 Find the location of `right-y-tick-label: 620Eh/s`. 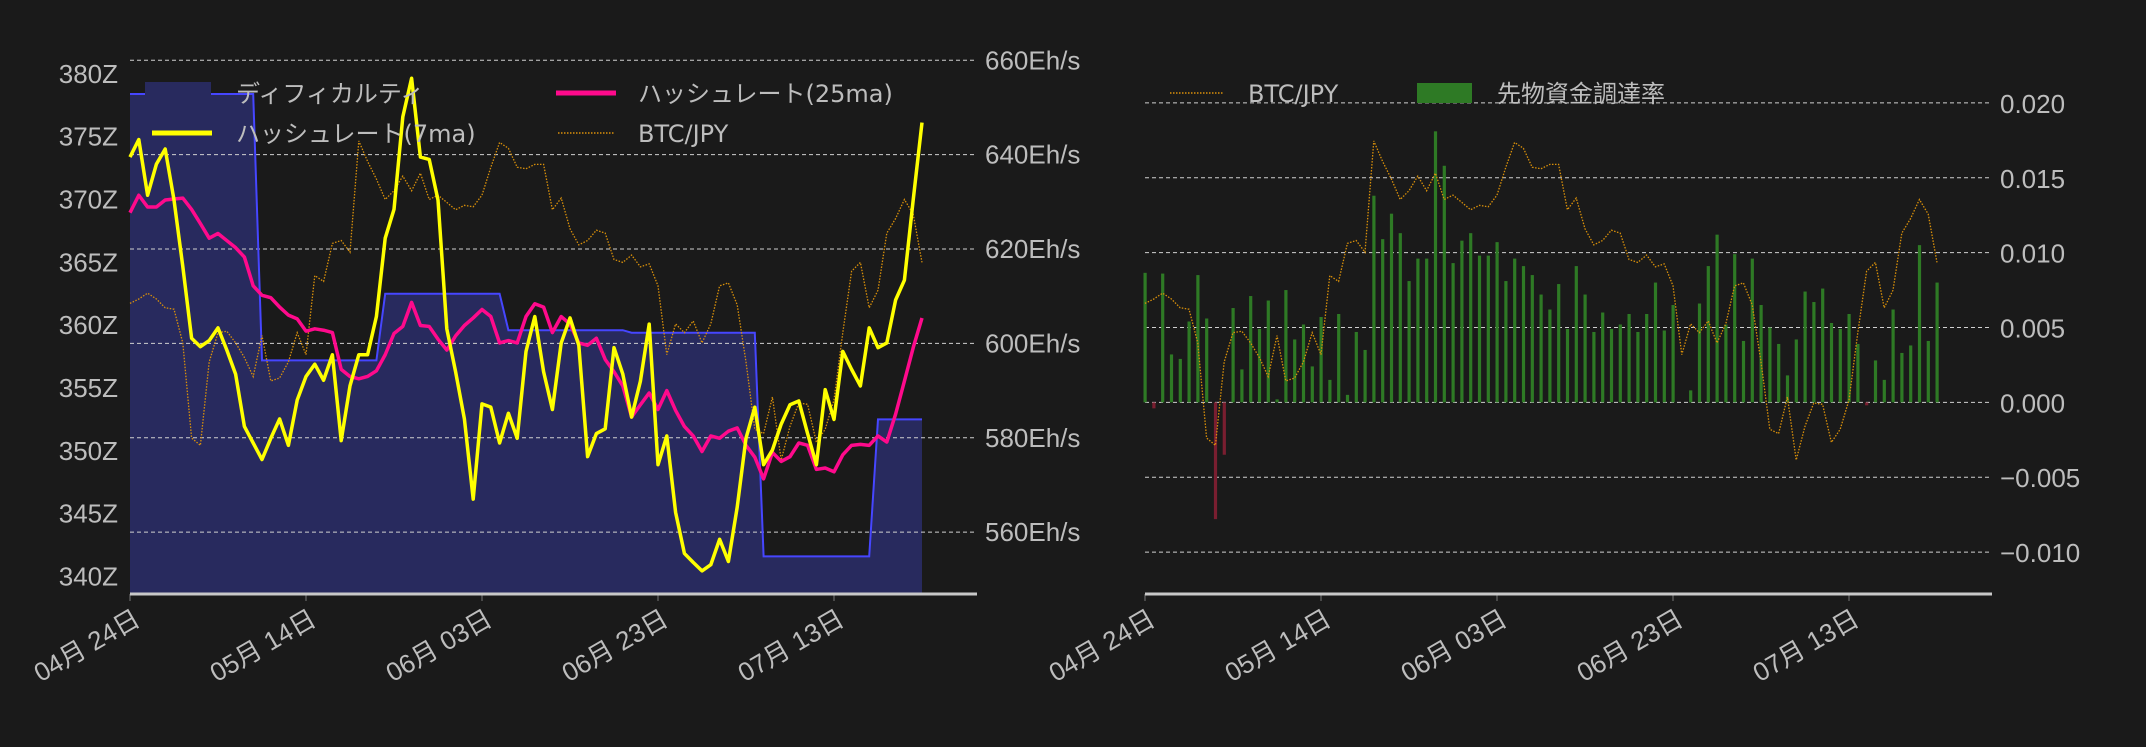

right-y-tick-label: 620Eh/s is located at coordinates (1032, 249).